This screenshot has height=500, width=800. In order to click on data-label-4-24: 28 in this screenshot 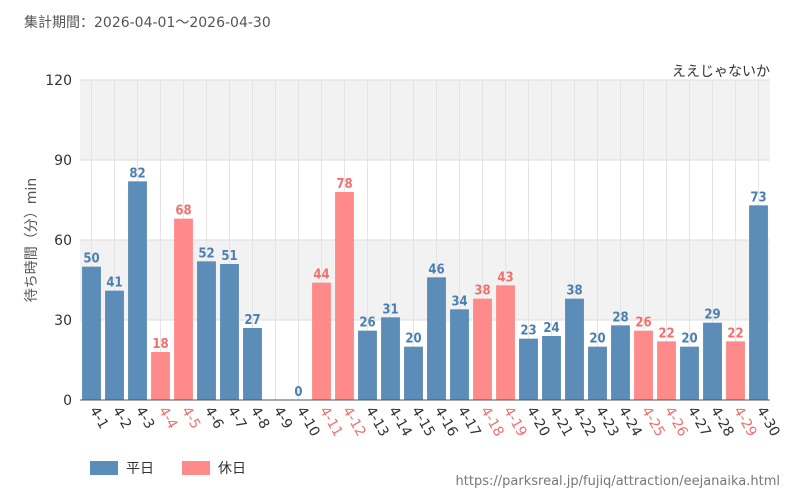, I will do `click(620, 317)`.